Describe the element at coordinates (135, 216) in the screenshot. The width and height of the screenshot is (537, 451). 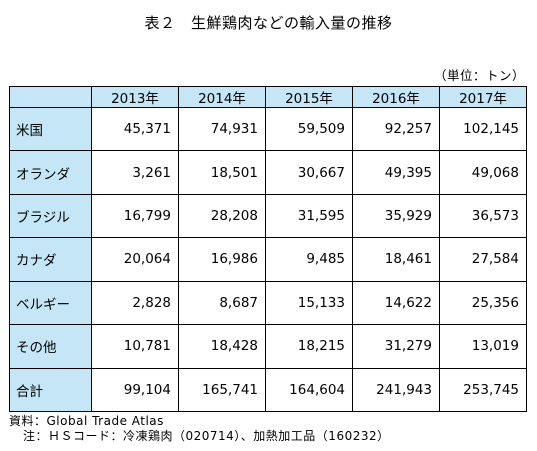
I see `value-cell: 16,799` at that location.